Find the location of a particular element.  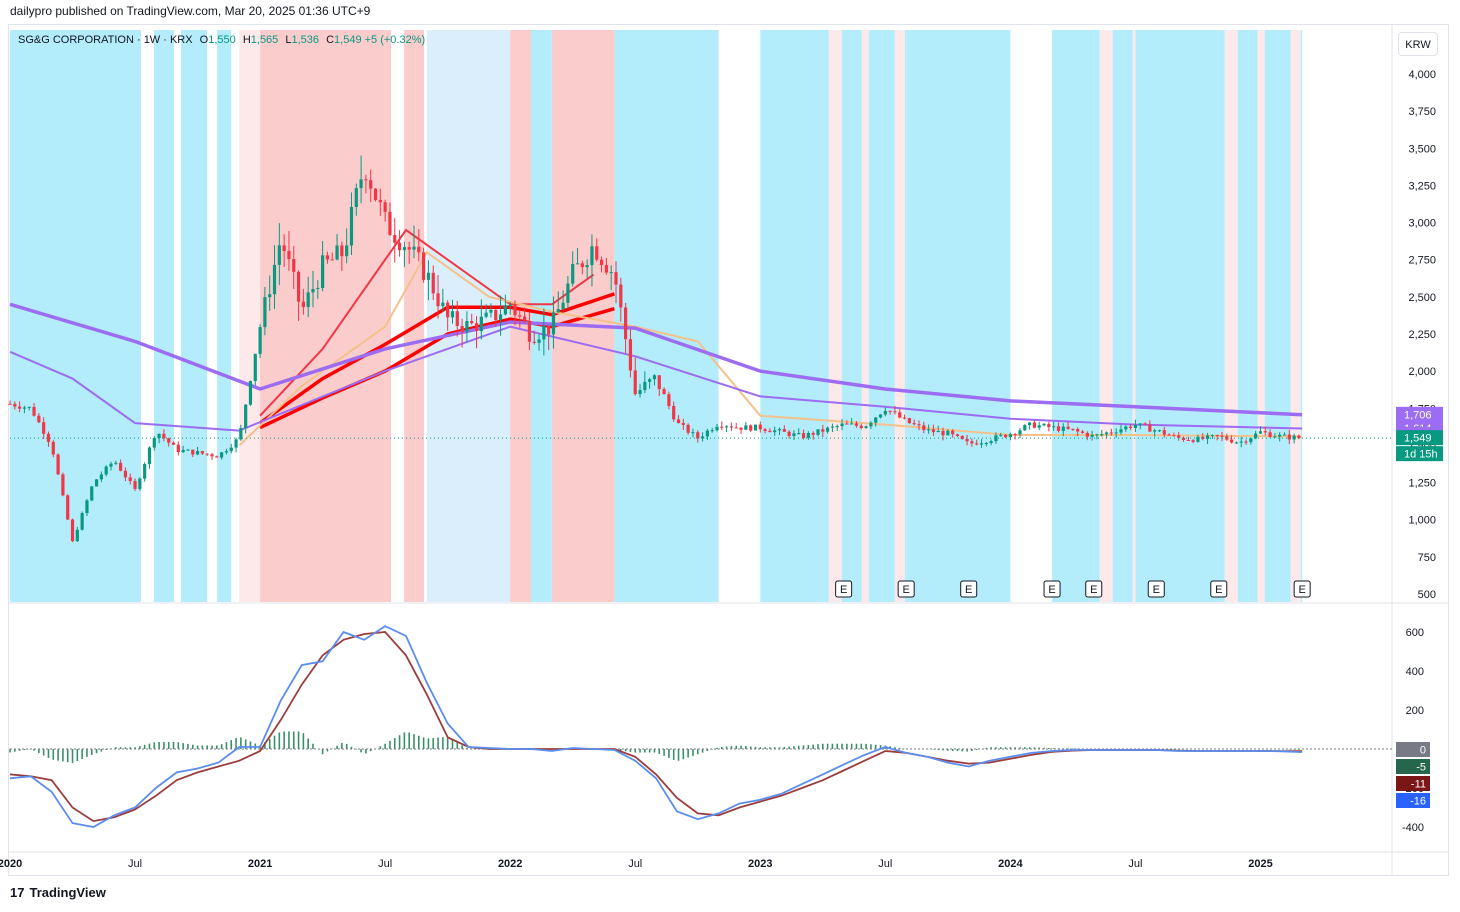

currency-button: KRW is located at coordinates (1418, 44).